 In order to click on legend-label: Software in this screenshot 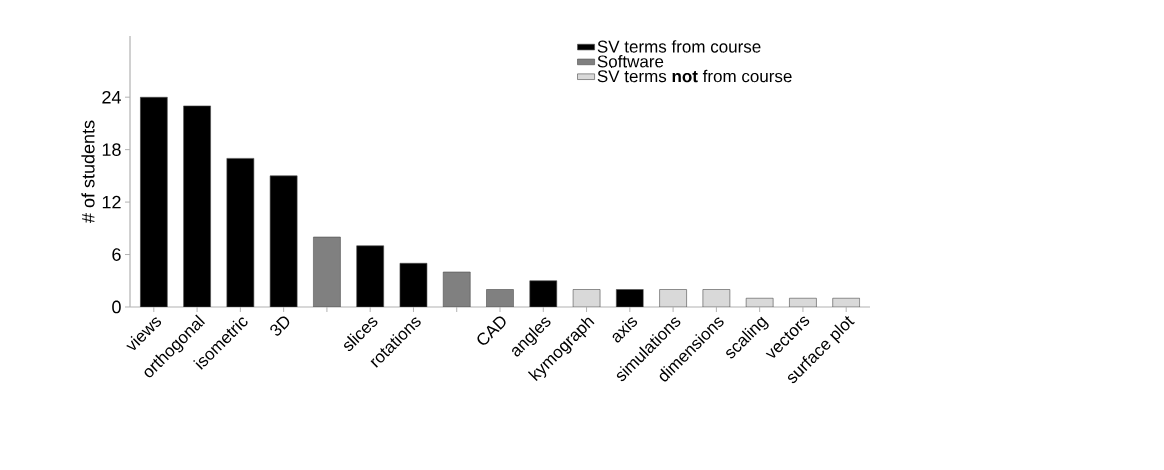, I will do `click(630, 61)`.